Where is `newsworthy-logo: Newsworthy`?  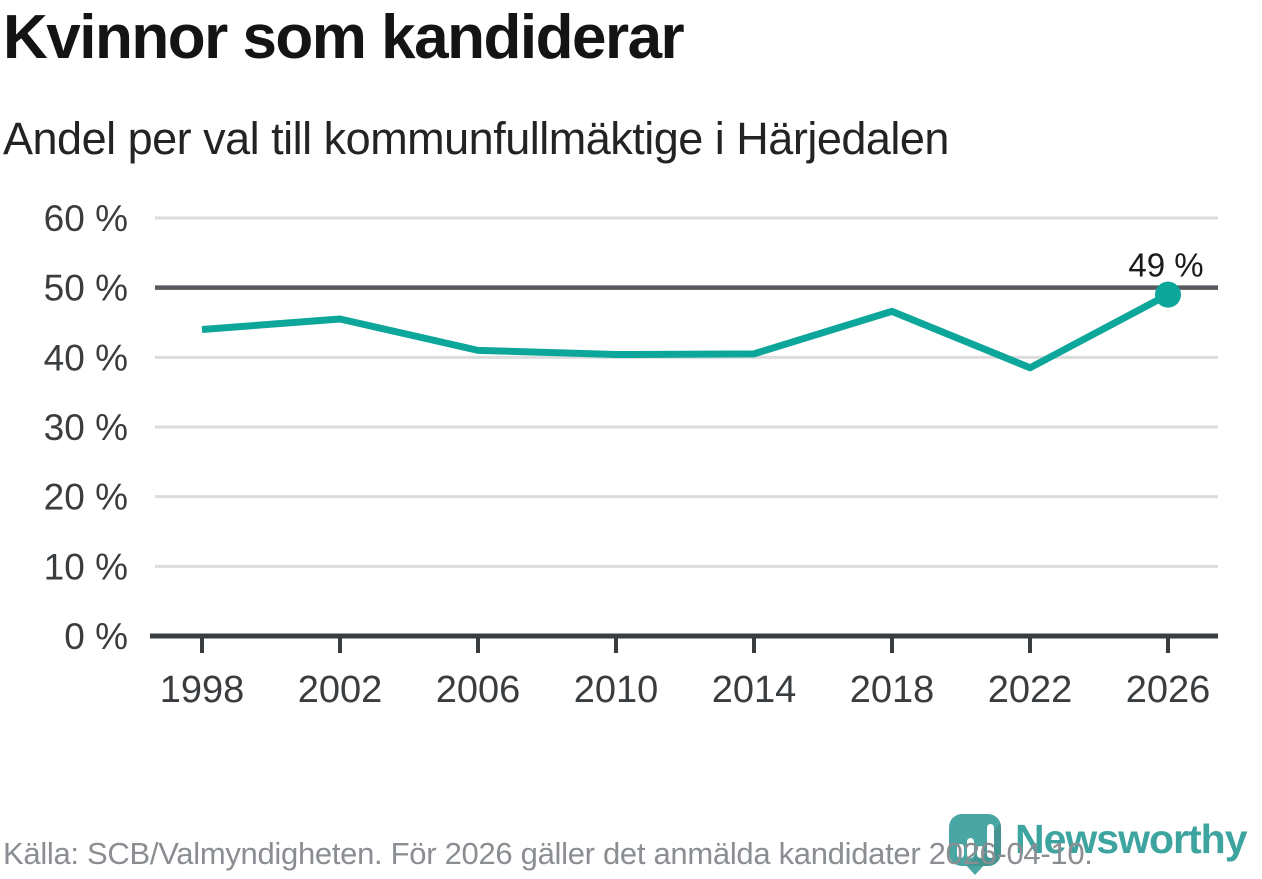 newsworthy-logo: Newsworthy is located at coordinates (1097, 843).